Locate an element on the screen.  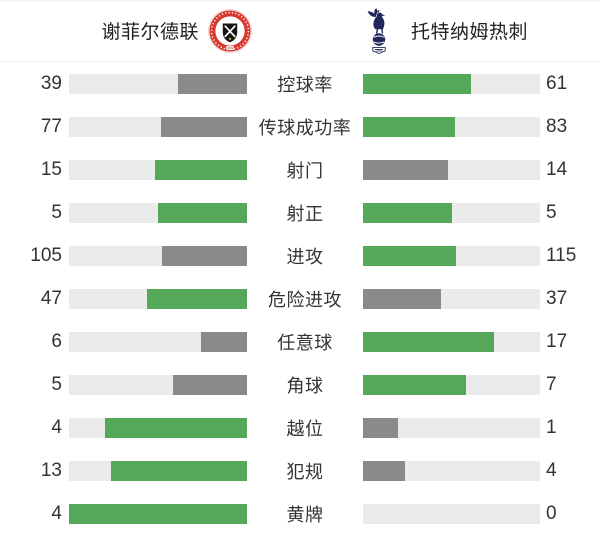
stat-row-attacks: 105 进攻 115 is located at coordinates (300, 255).